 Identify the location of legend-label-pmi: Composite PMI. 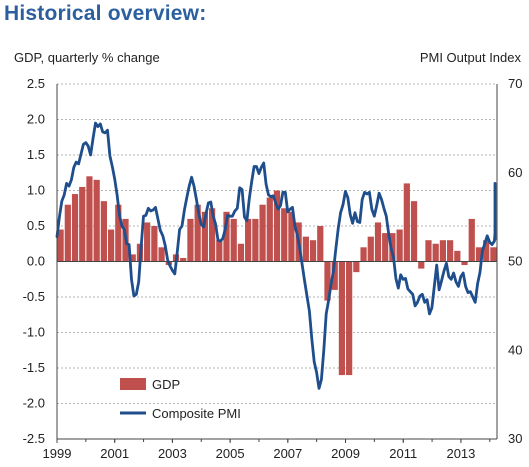
(196, 413).